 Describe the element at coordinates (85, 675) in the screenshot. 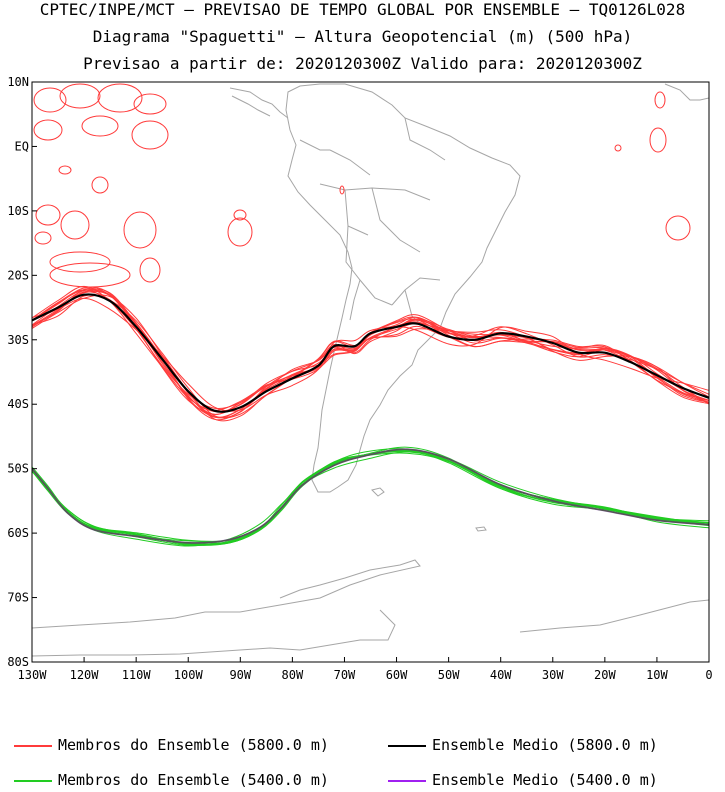

I see `longitude-tick-label: 120W` at that location.